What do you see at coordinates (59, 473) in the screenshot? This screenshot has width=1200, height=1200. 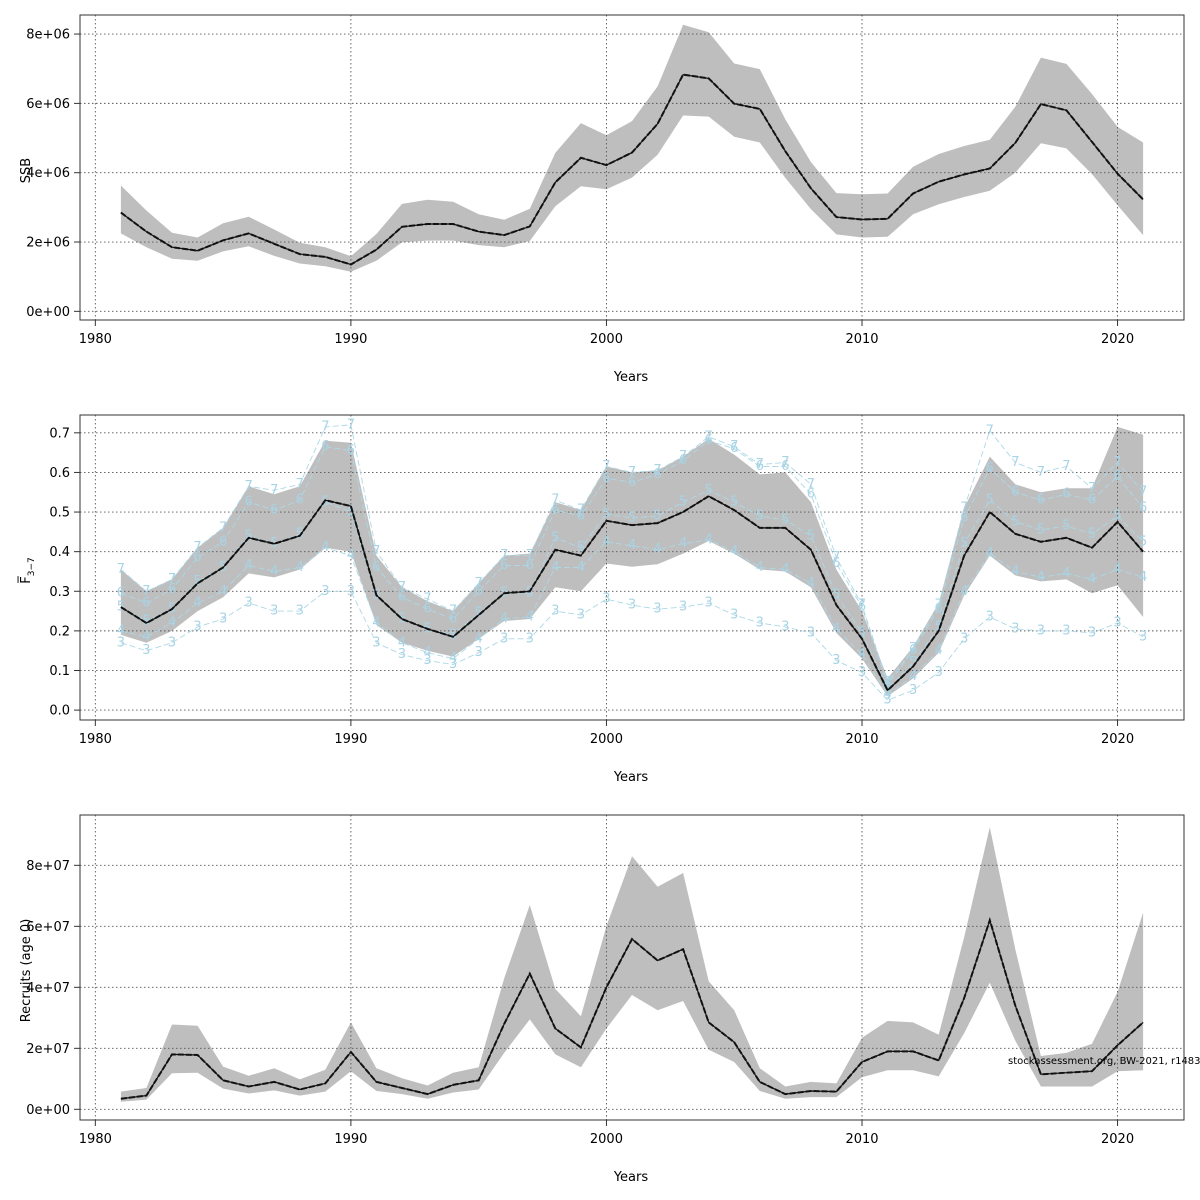 I see `y-tick-label: 0.6` at bounding box center [59, 473].